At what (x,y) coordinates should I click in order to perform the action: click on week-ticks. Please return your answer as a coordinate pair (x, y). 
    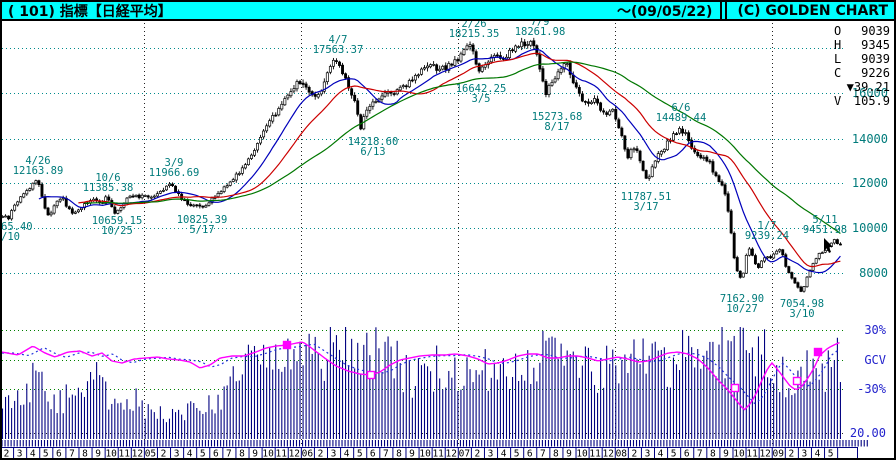
    Looking at the image, I should click on (434, 443).